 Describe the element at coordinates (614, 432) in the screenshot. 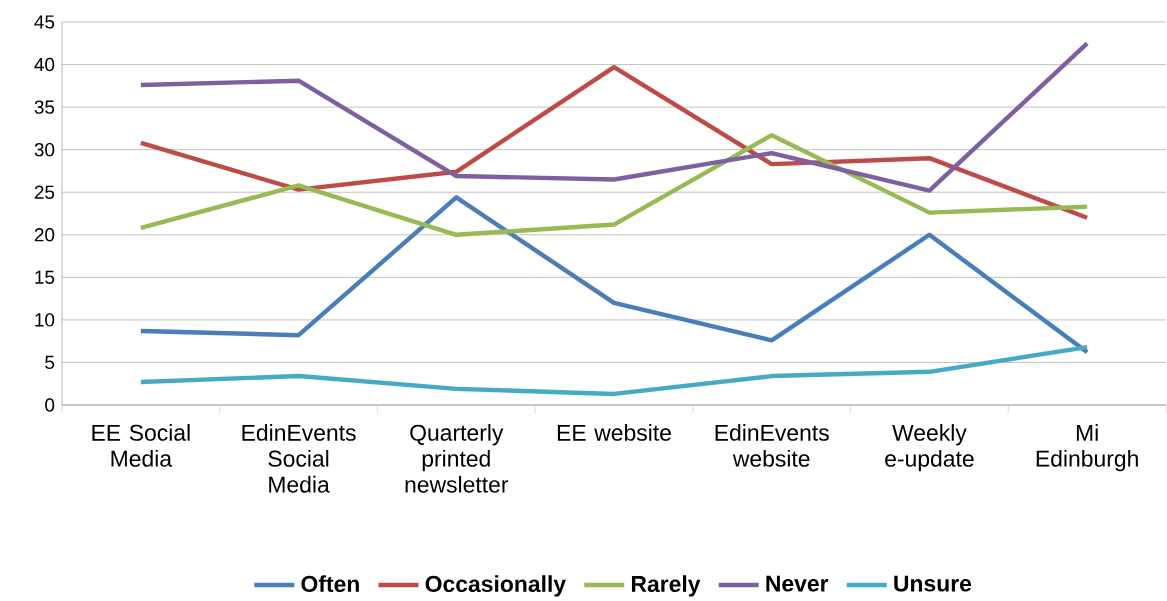

I see `x-tick-label: EE website` at that location.